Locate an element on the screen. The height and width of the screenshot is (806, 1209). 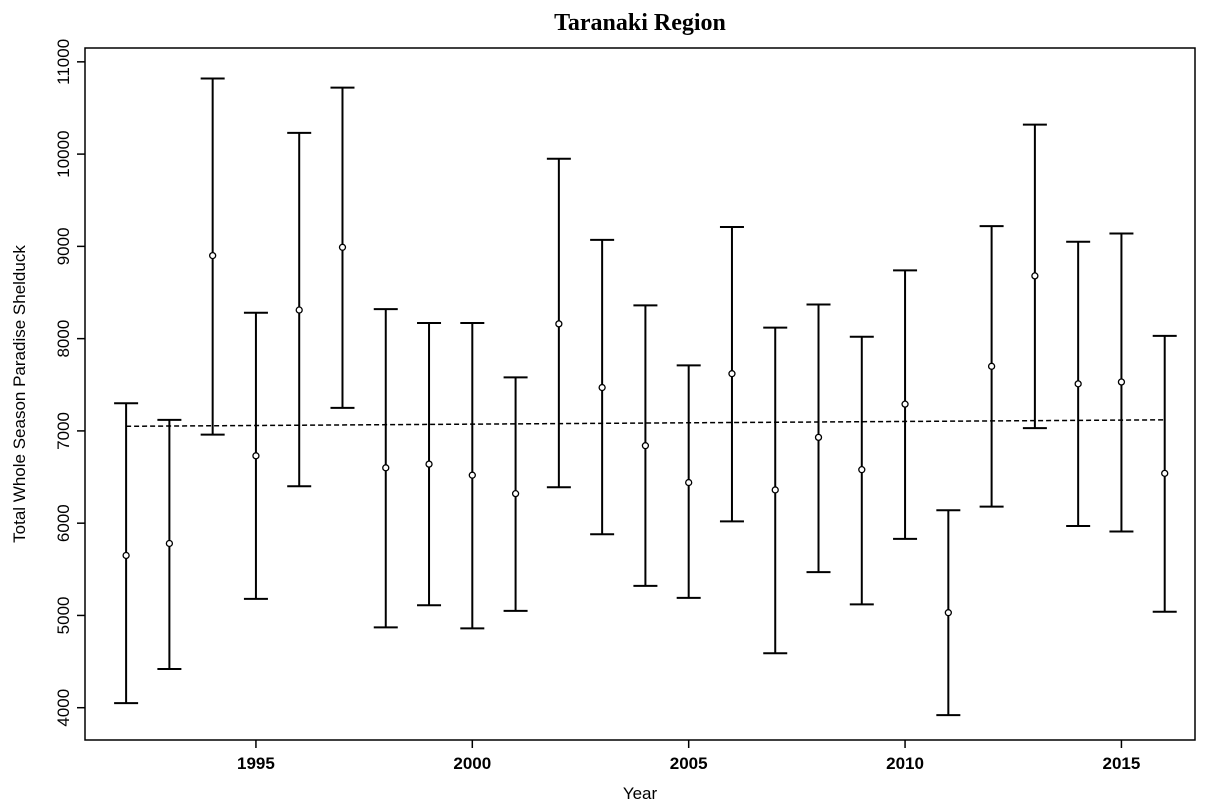
y-tick-label: 7000 is located at coordinates (63, 431).